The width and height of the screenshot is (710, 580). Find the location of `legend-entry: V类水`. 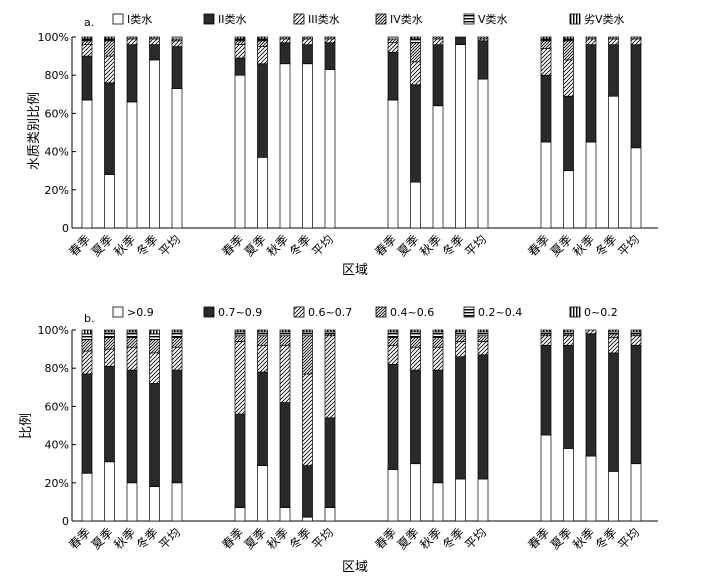

legend-entry: V类水 is located at coordinates (493, 19).